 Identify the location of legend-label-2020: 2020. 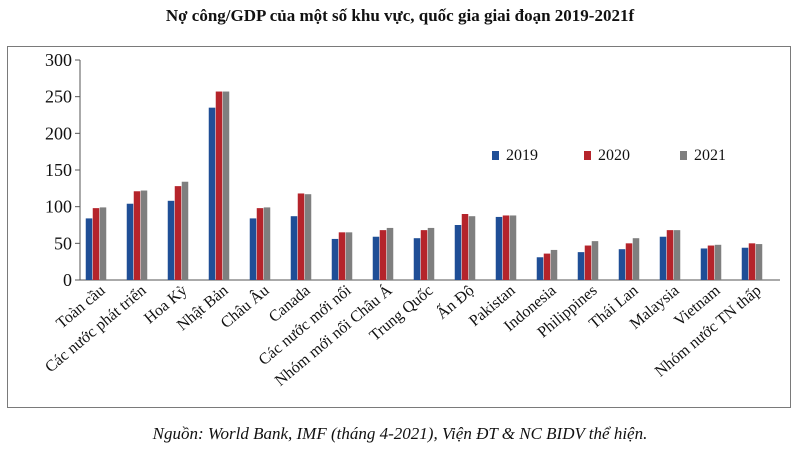
(614, 155).